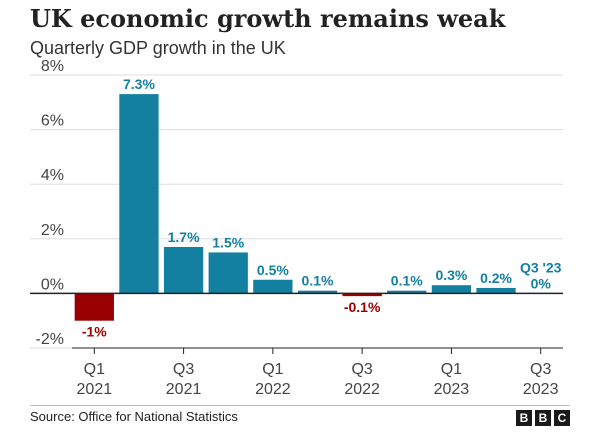 This screenshot has width=600, height=435. Describe the element at coordinates (228, 242) in the screenshot. I see `data-label: 1.5%` at that location.